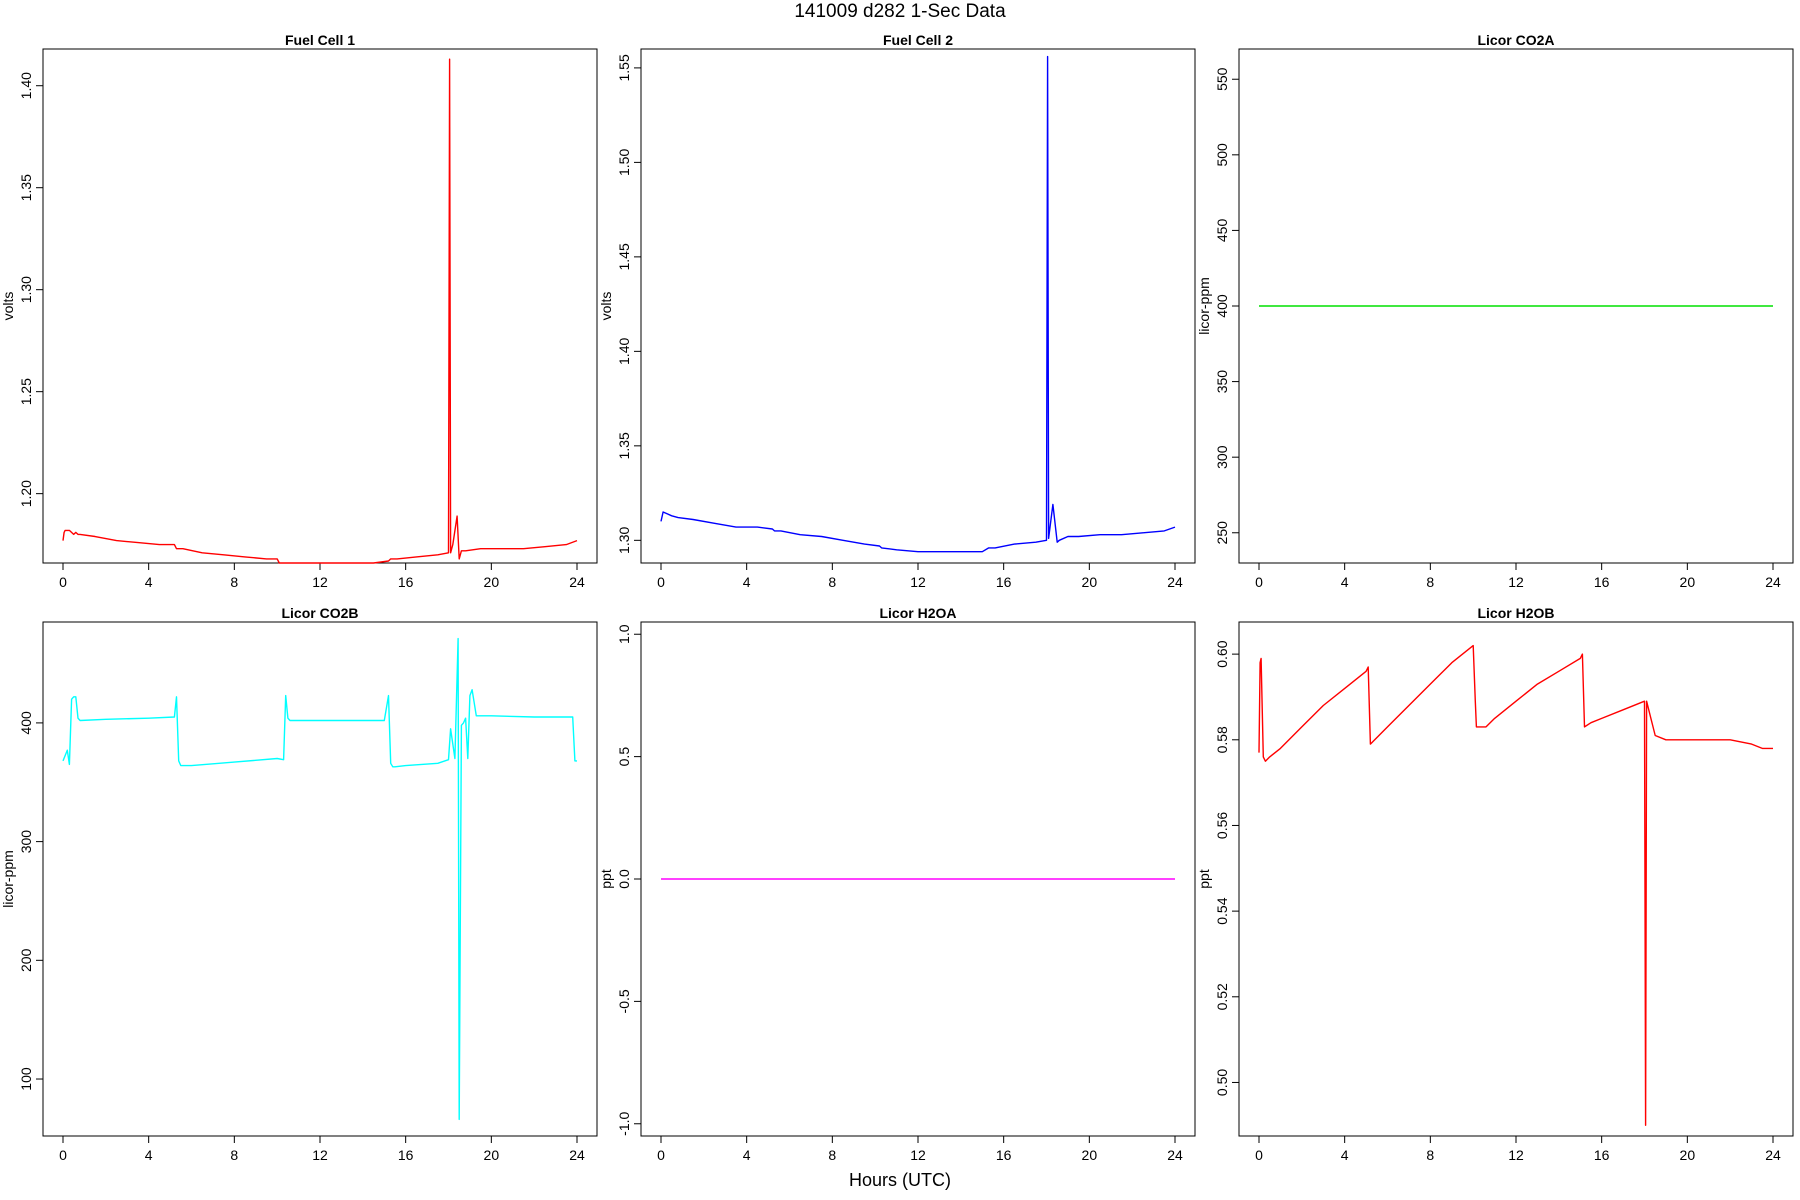 Image resolution: width=1800 pixels, height=1200 pixels. I want to click on y-tick-label: 0.0, so click(624, 879).